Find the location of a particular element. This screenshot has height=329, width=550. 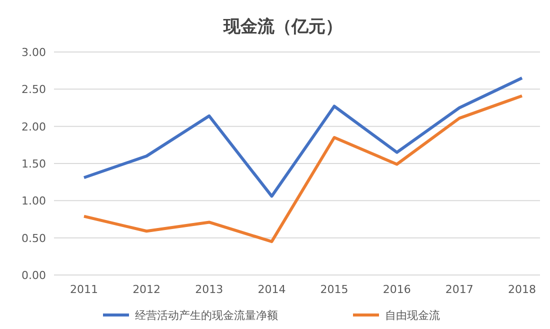

x-tick-label: 2011 is located at coordinates (84, 289).